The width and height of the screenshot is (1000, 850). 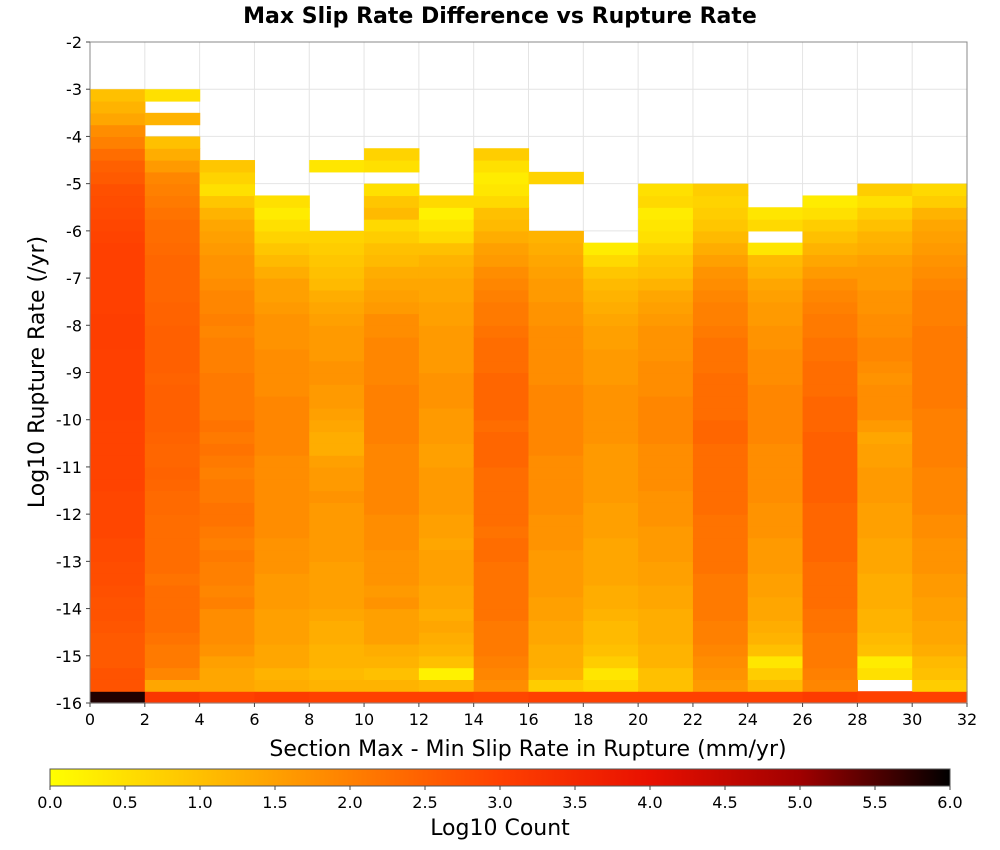 What do you see at coordinates (74, 325) in the screenshot?
I see `y-tick-label: -8` at bounding box center [74, 325].